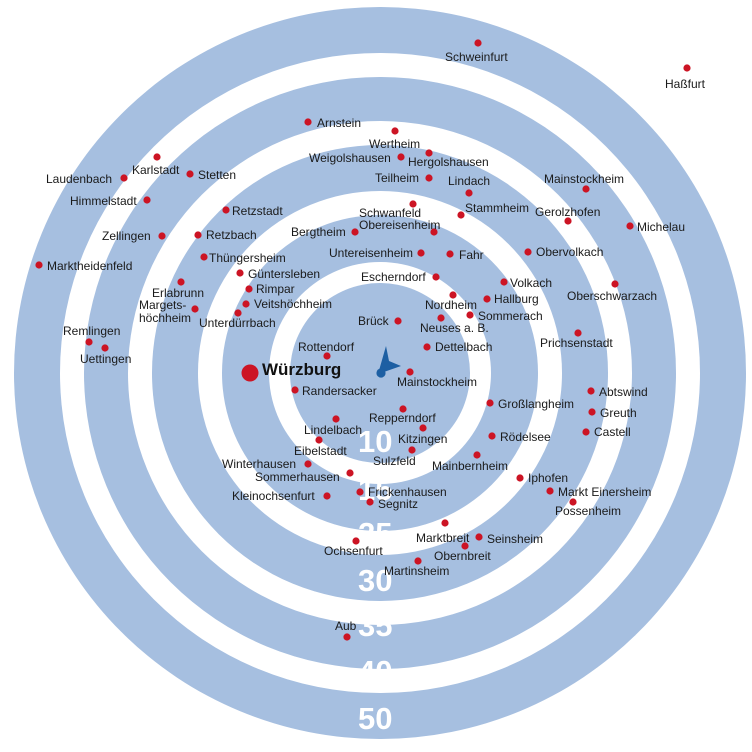 This screenshot has width=752, height=752. I want to click on marker-repperndorf, so click(403, 409).